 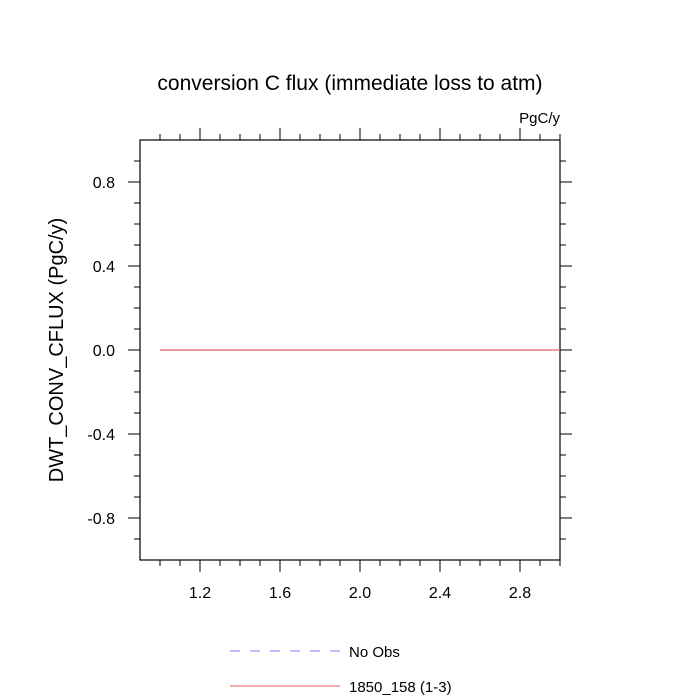 I want to click on legend: No Obs 1850_158 (1-3), so click(x=341, y=670).